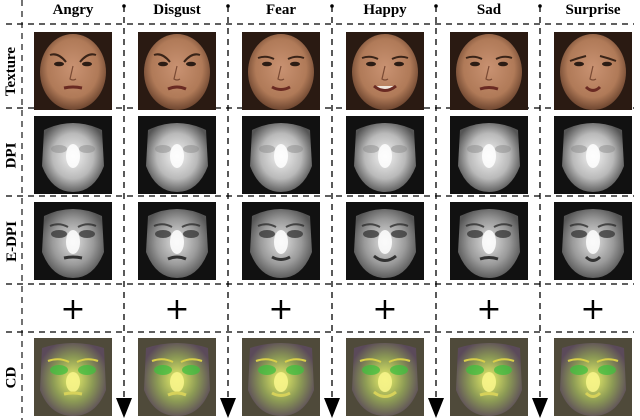  I want to click on dpi-image-sad, so click(489, 155).